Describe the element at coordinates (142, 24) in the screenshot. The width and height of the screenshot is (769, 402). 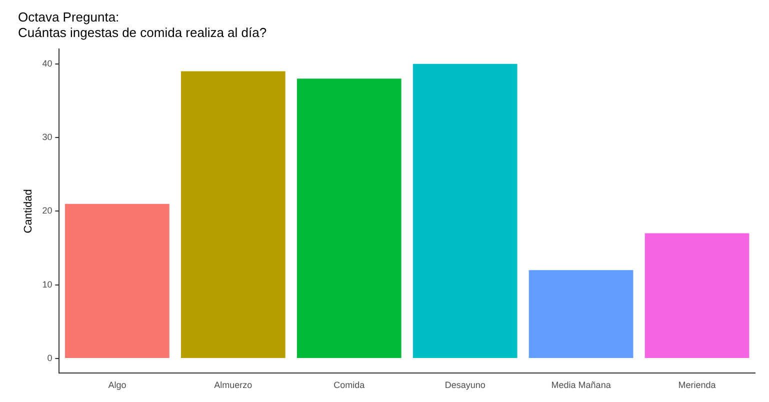
I see `chart-title: Octava Pregunta: Cuántas ingestas de comida realiza al día?` at that location.